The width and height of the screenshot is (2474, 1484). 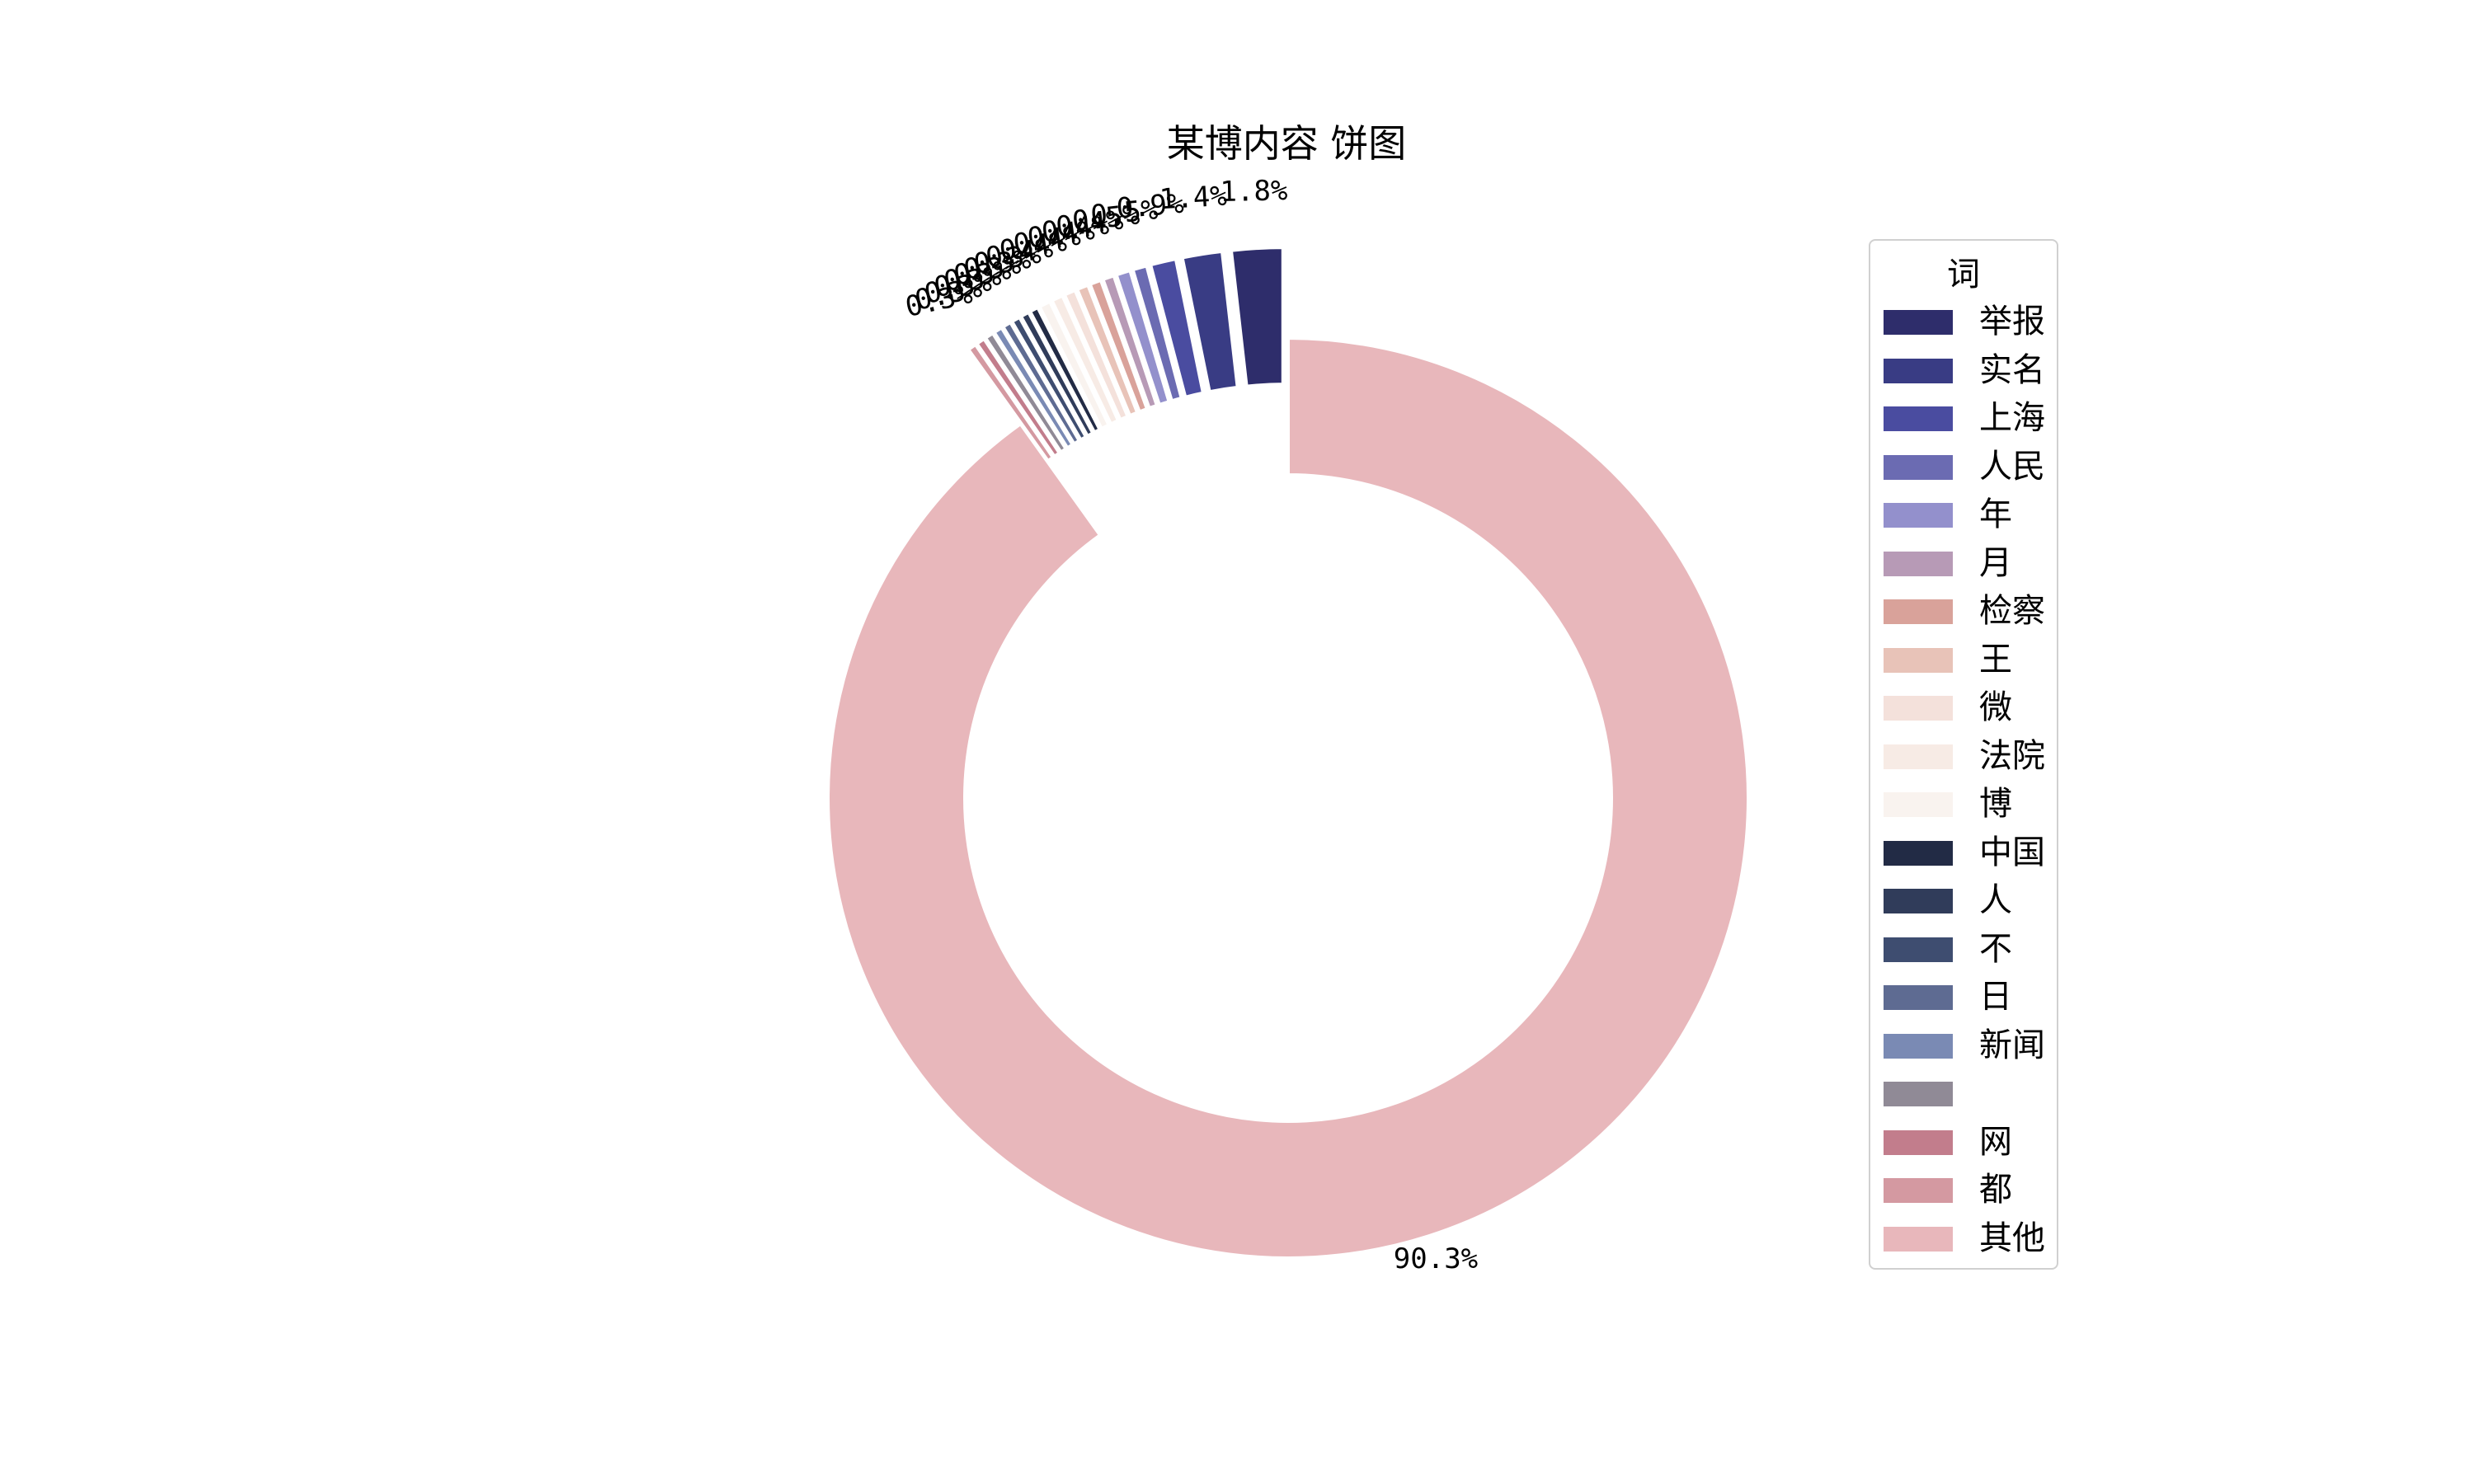 I want to click on legend-item: 微, so click(x=1963, y=706).